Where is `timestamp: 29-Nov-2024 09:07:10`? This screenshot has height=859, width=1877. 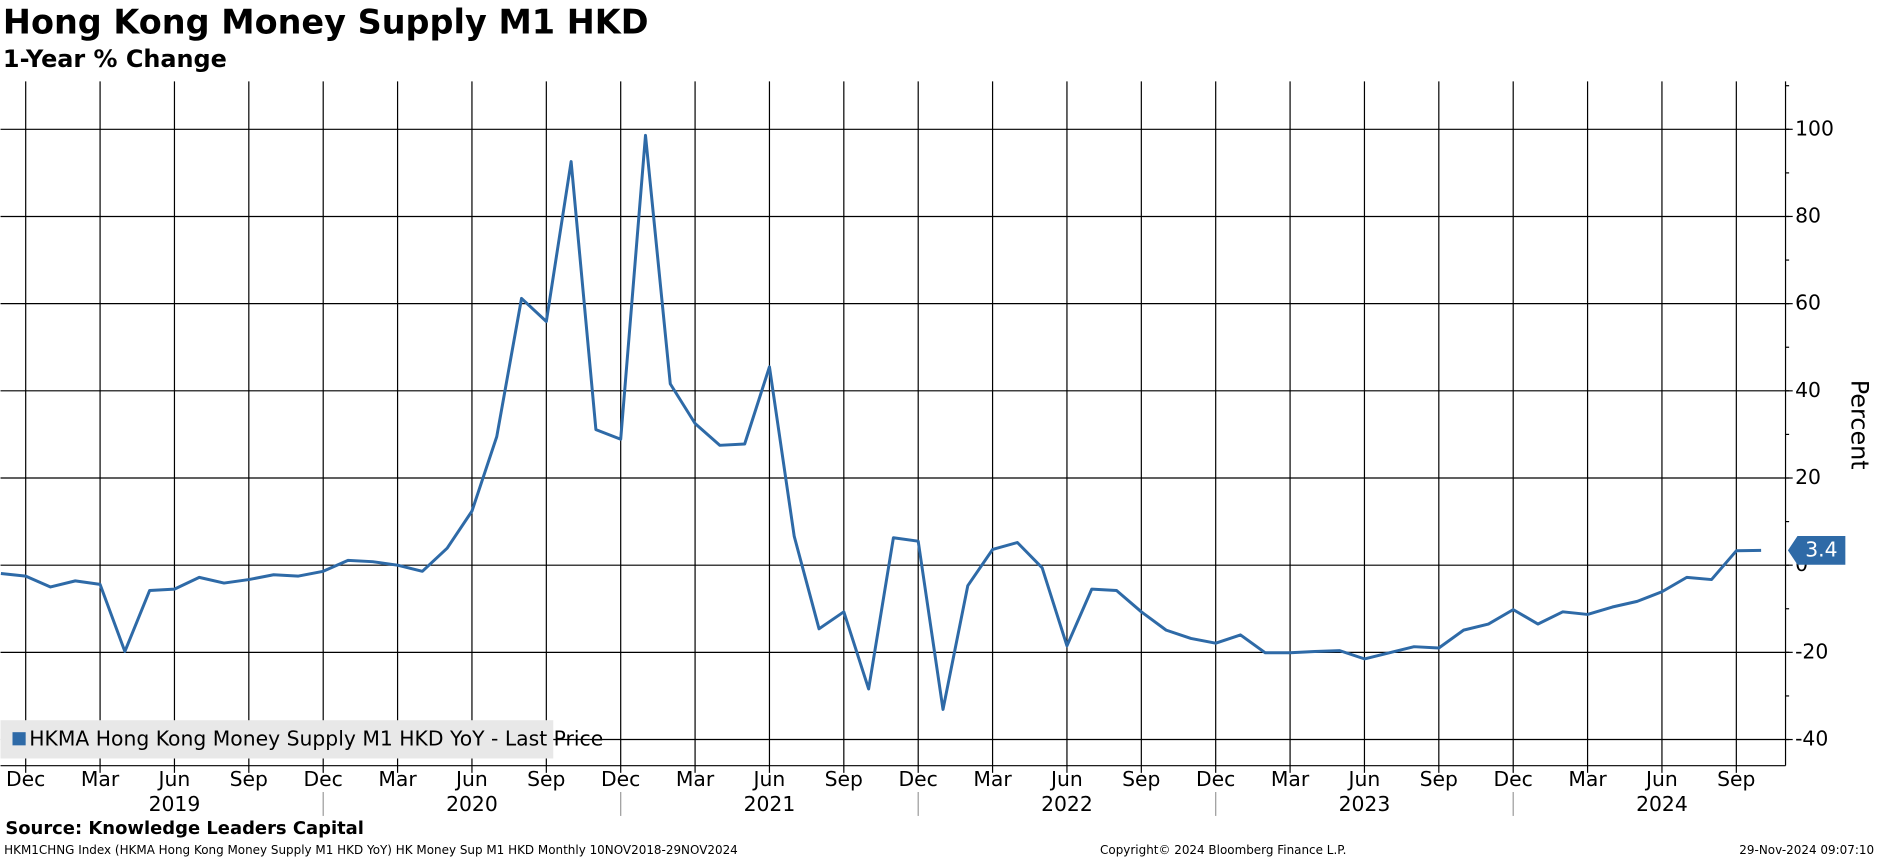
timestamp: 29-Nov-2024 09:07:10 is located at coordinates (1806, 850).